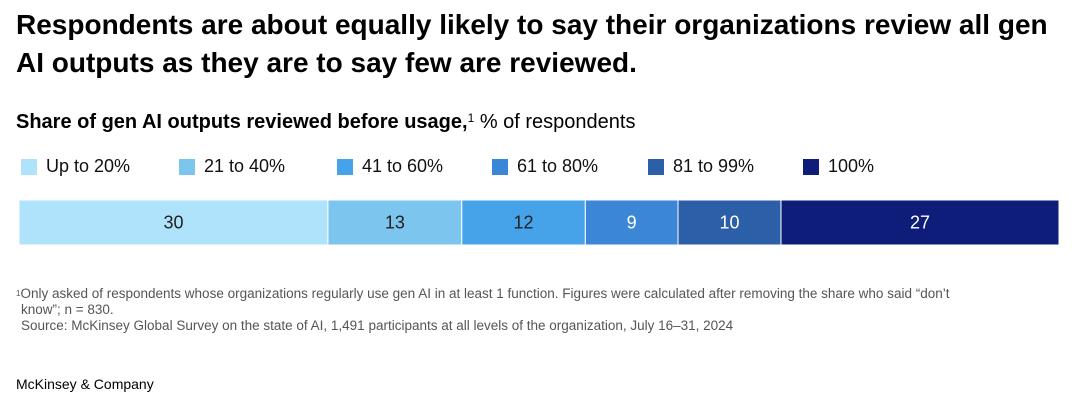 This screenshot has width=1080, height=407. What do you see at coordinates (558, 166) in the screenshot?
I see `legend-label: 61 to 80%` at bounding box center [558, 166].